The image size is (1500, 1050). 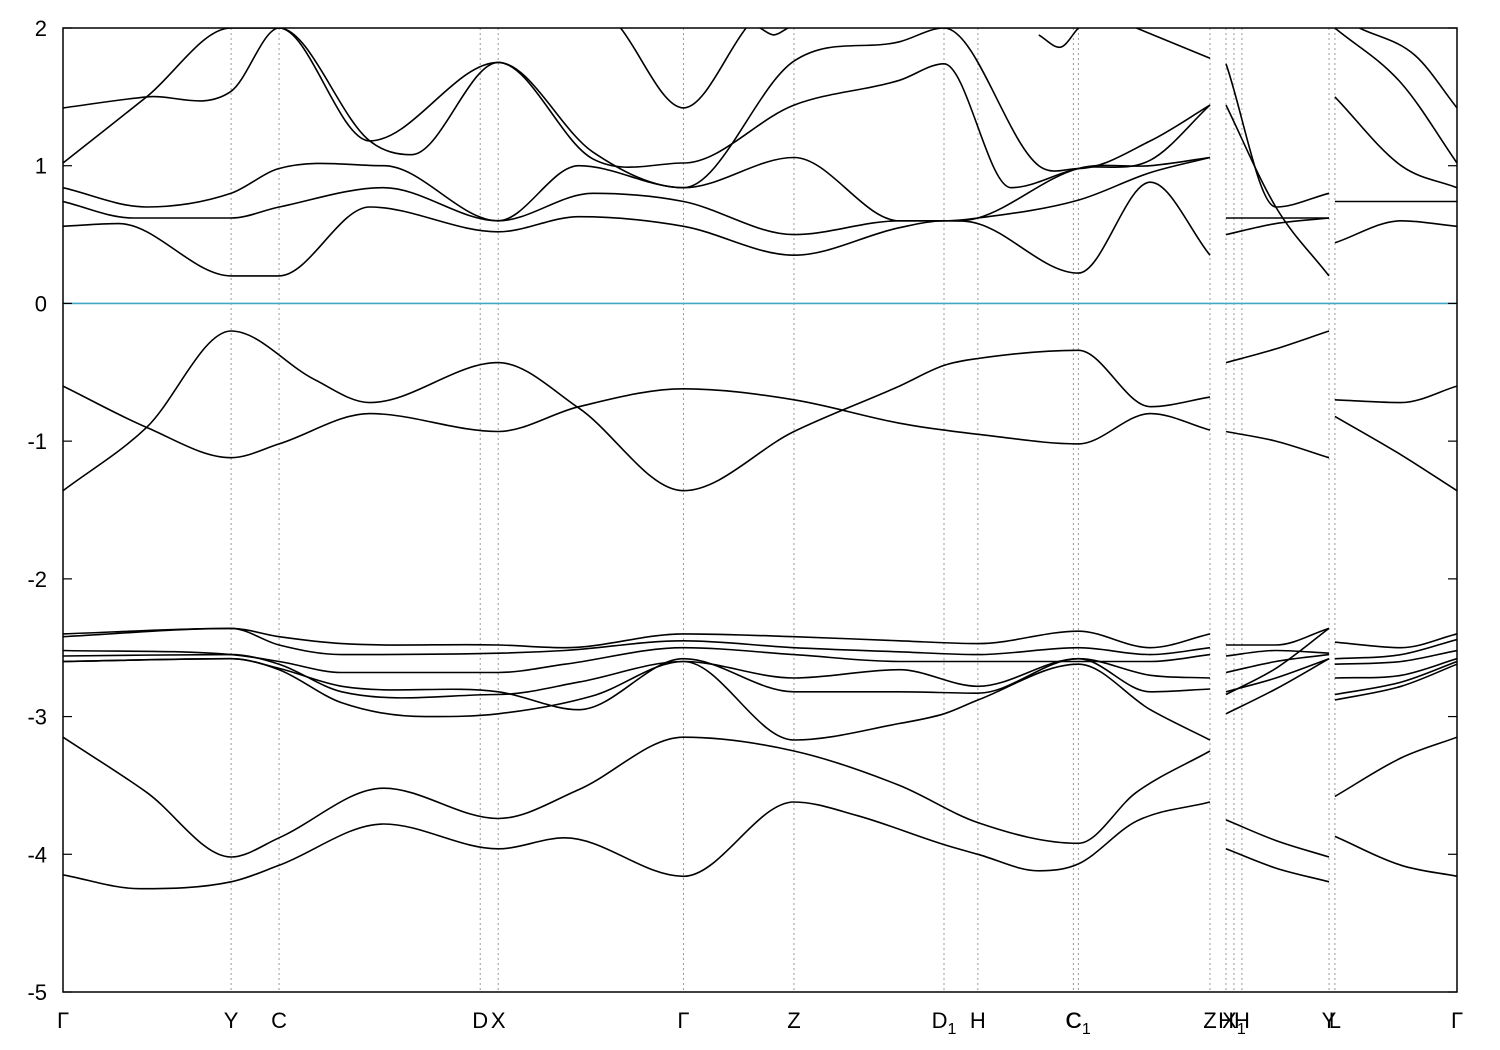 I want to click on y-tick-label: 1, so click(x=41, y=166).